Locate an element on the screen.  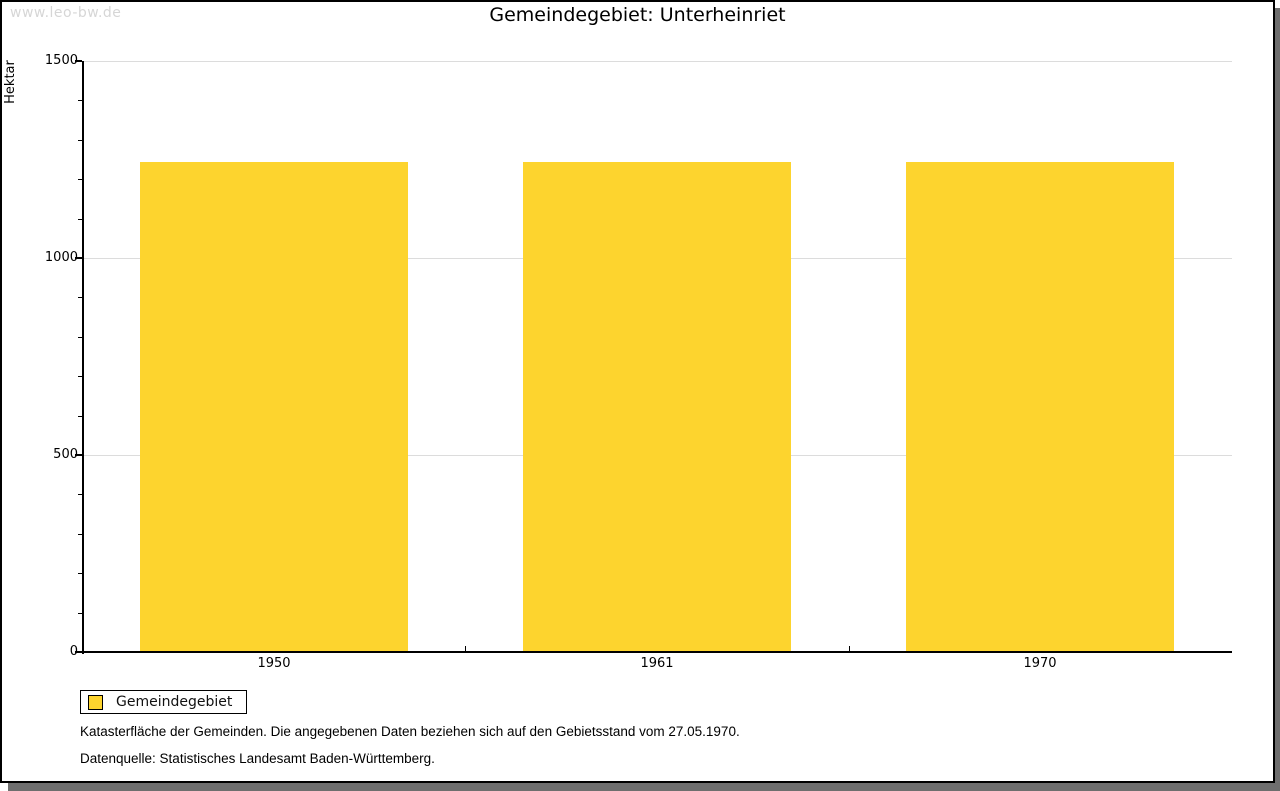
legend-box: Gemeindegebiet is located at coordinates (164, 702).